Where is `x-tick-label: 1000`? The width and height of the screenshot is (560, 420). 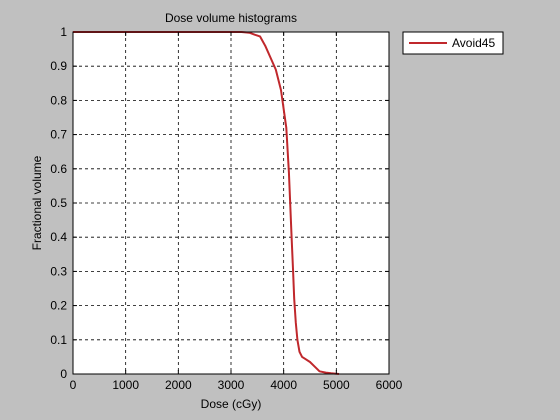
x-tick-label: 1000 is located at coordinates (125, 385).